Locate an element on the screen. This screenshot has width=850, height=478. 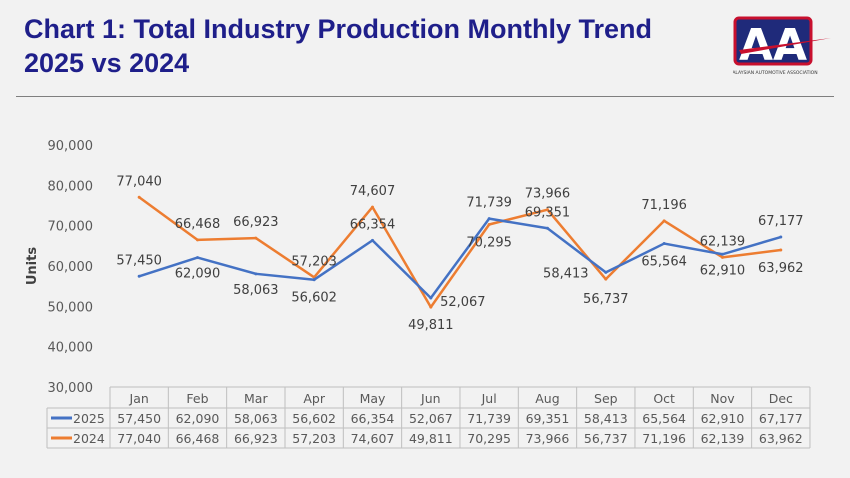
x-tick-label: Sep is located at coordinates (606, 398).